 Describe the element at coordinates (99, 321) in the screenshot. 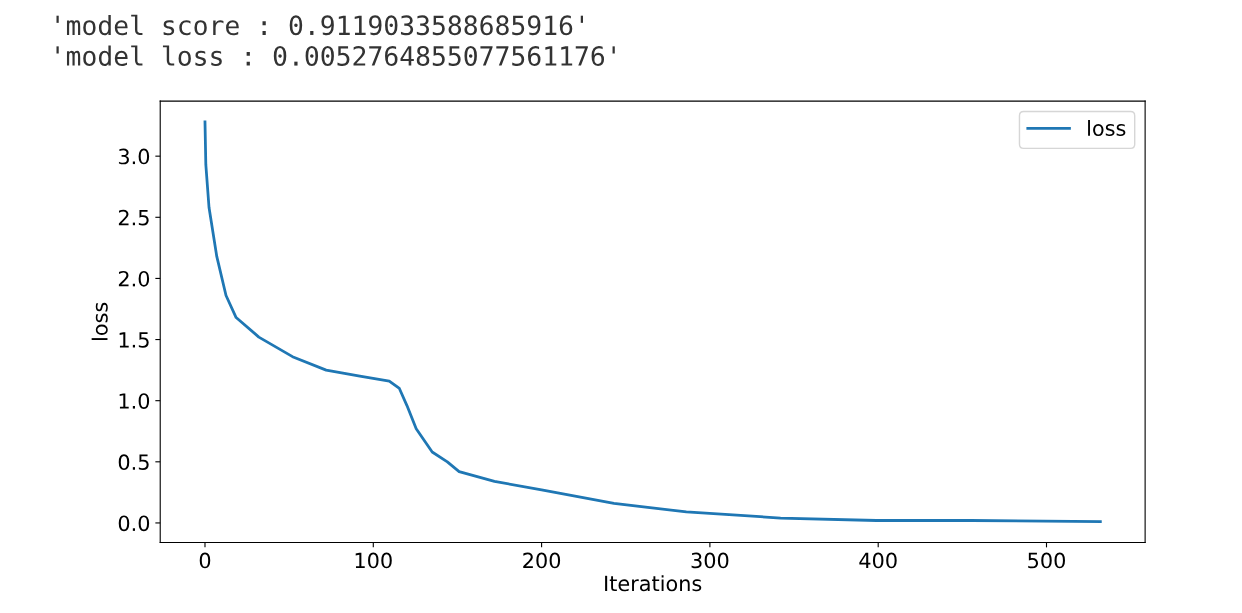

I see `y-axis-title: loss` at that location.